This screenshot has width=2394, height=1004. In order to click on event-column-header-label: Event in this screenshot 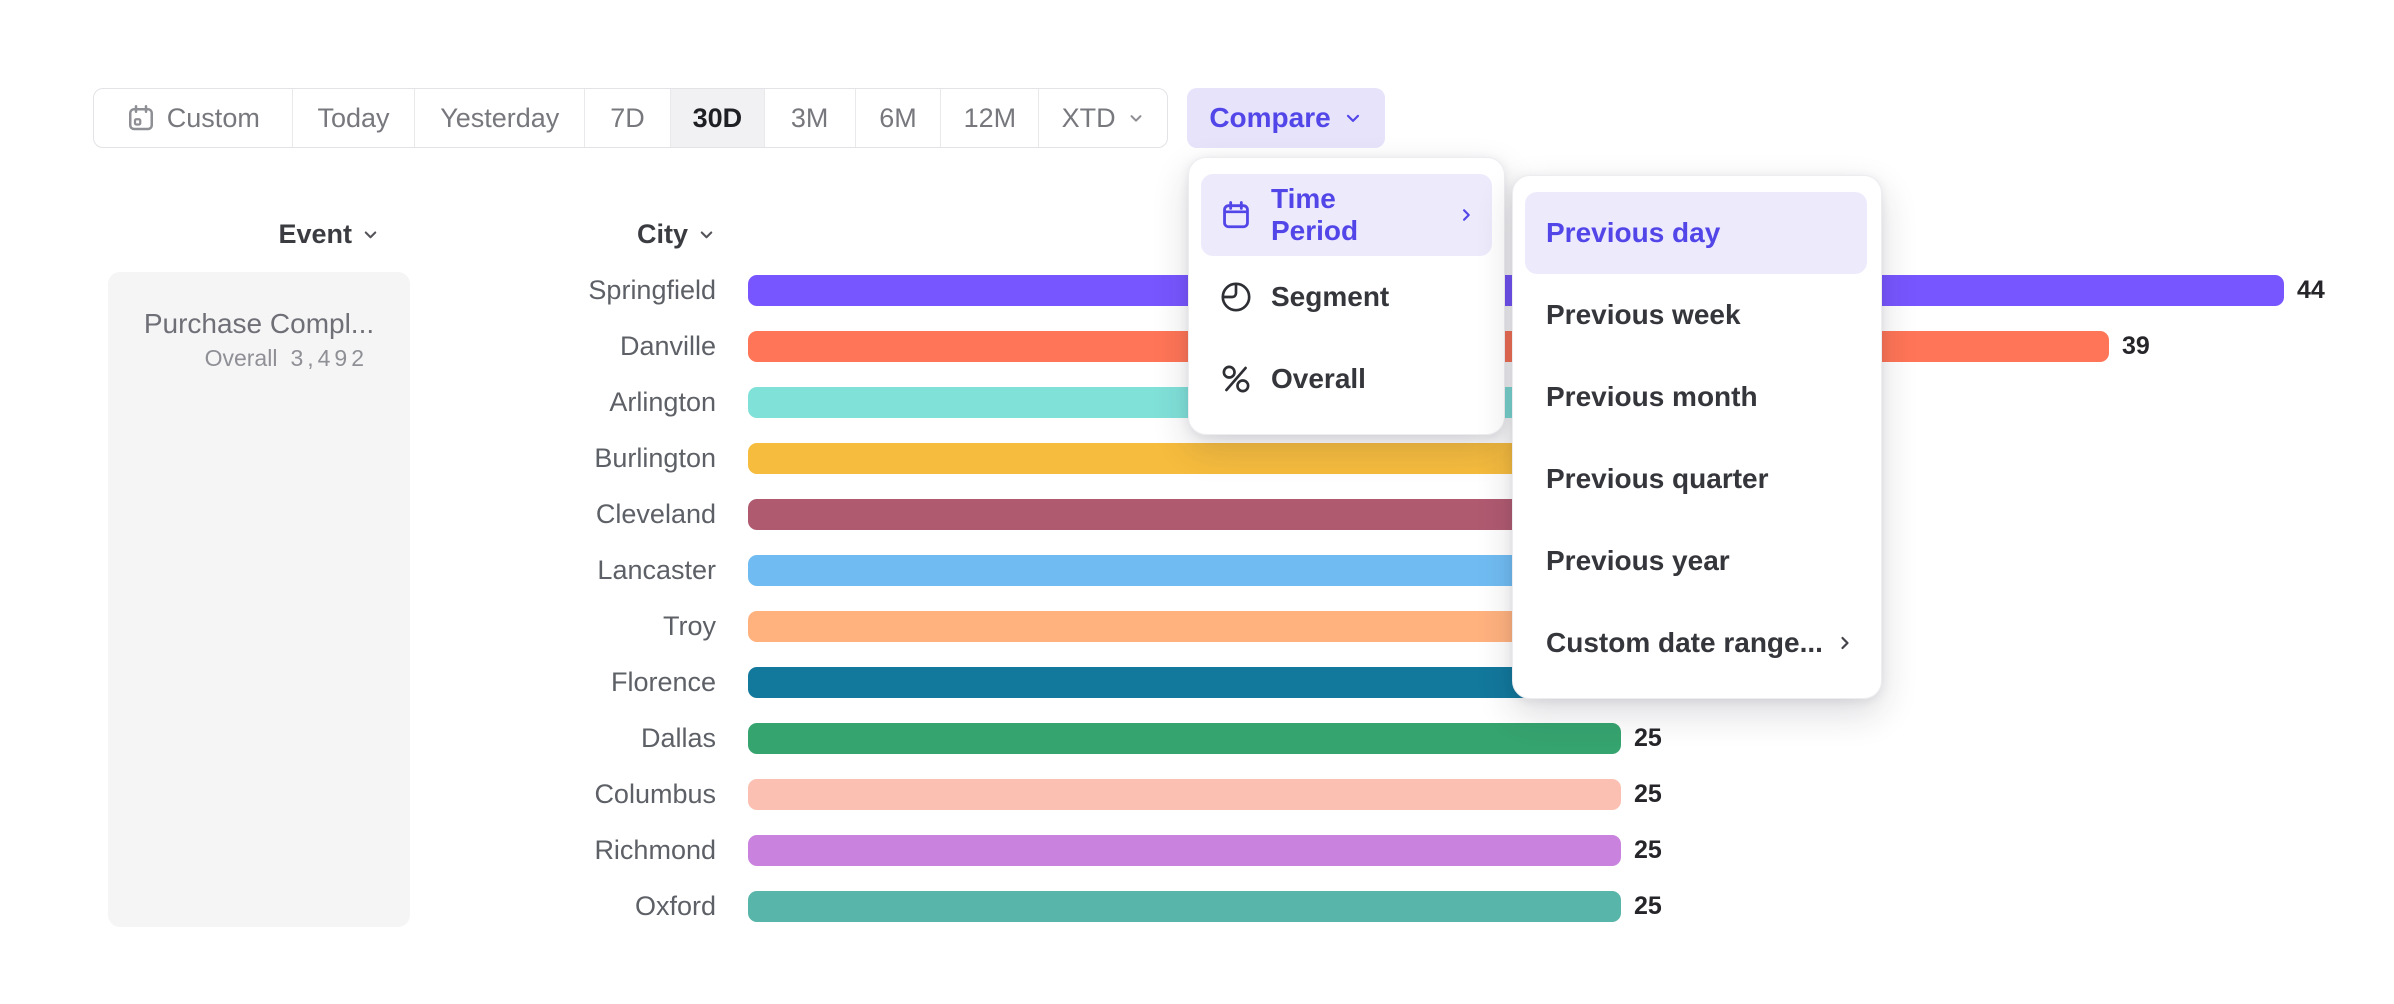, I will do `click(315, 233)`.